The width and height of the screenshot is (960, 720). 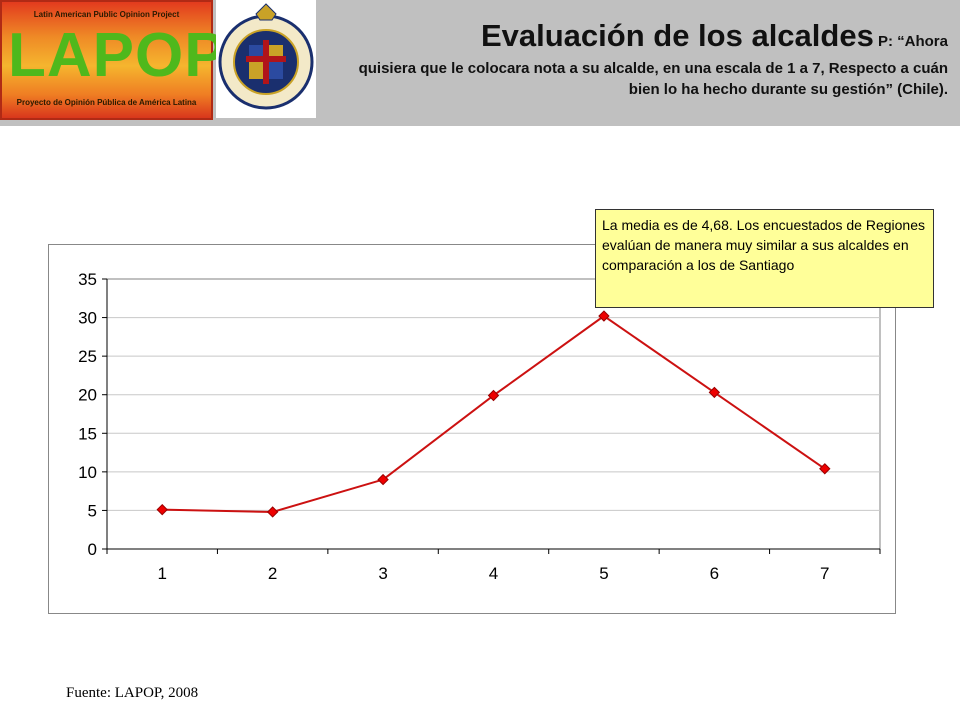 I want to click on page-title: Evaluación de los alcaldes, so click(x=677, y=35).